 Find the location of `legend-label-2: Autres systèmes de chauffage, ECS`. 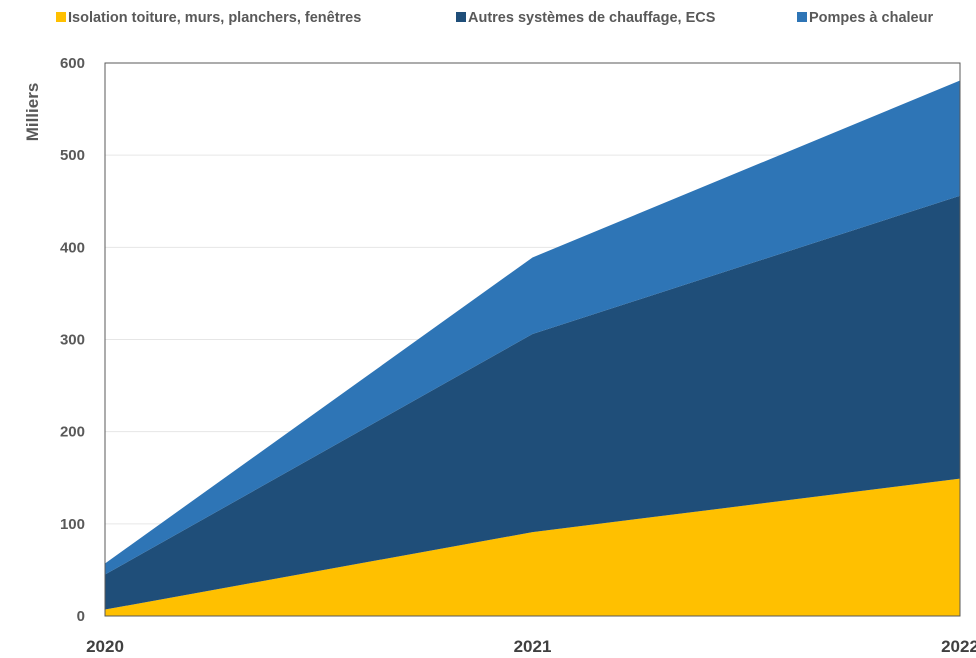

legend-label-2: Autres systèmes de chauffage, ECS is located at coordinates (592, 18).